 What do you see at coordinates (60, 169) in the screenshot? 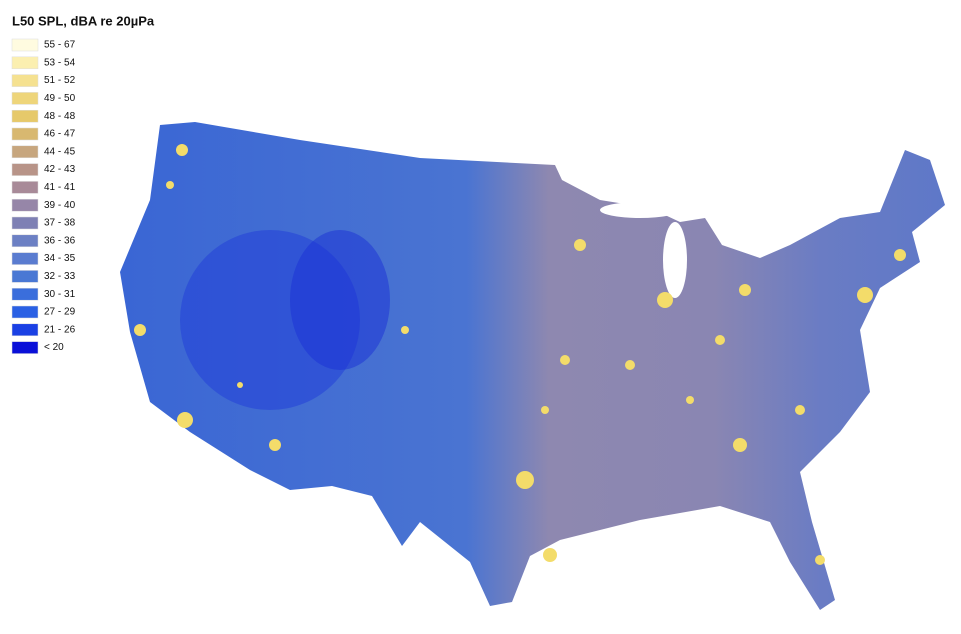
I see `legend-label: 42 - 43` at bounding box center [60, 169].